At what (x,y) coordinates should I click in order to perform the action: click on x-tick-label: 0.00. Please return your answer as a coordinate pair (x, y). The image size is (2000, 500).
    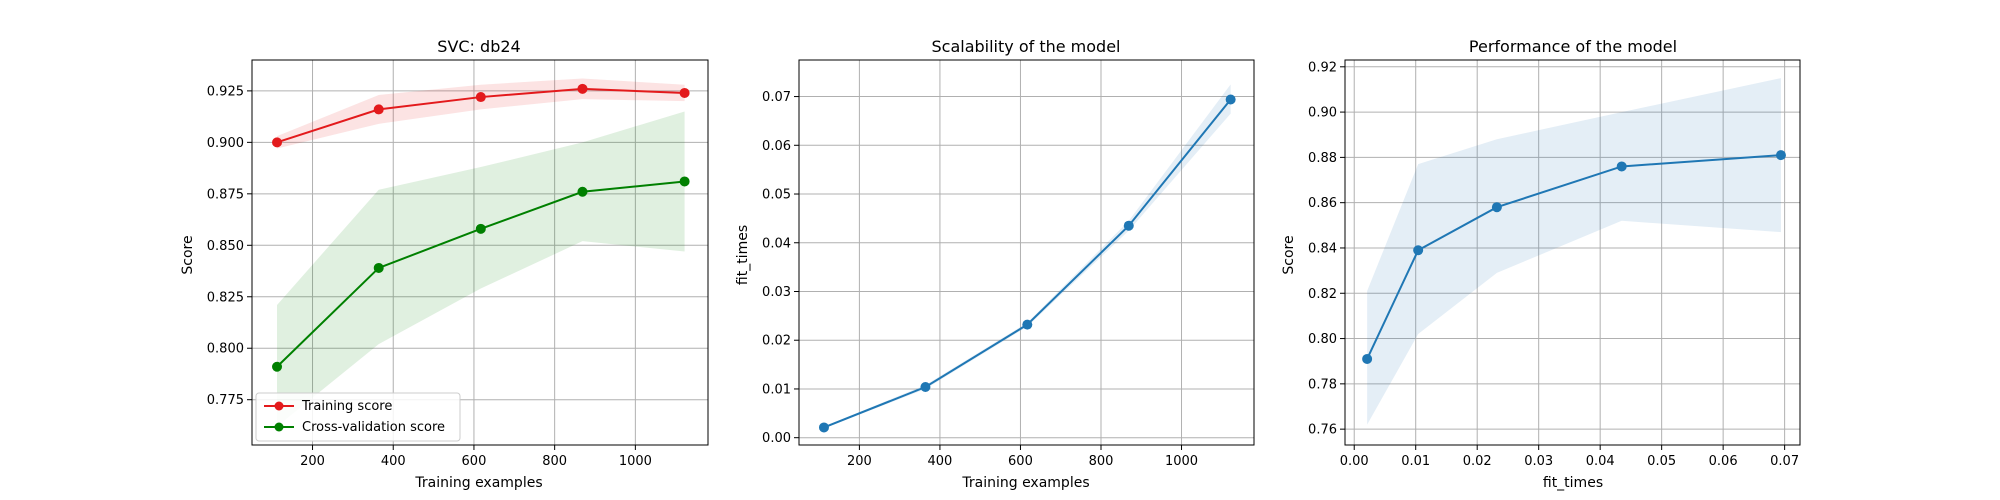
    Looking at the image, I should click on (1354, 461).